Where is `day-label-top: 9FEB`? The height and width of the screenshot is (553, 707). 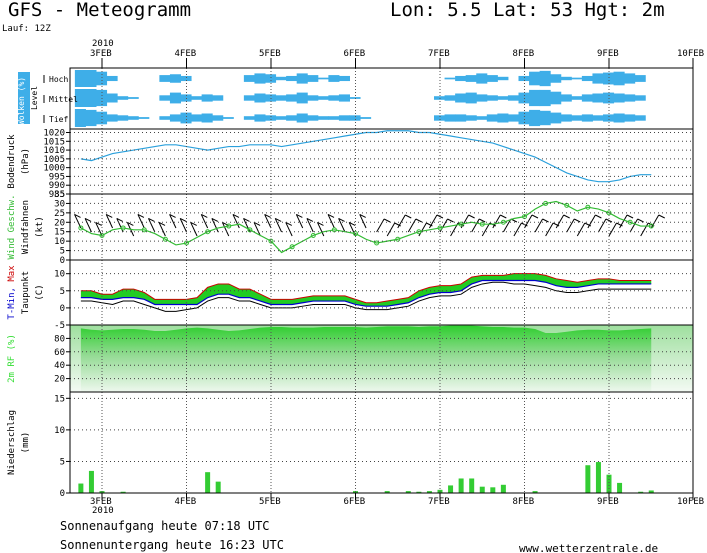 day-label-top: 9FEB is located at coordinates (608, 54).